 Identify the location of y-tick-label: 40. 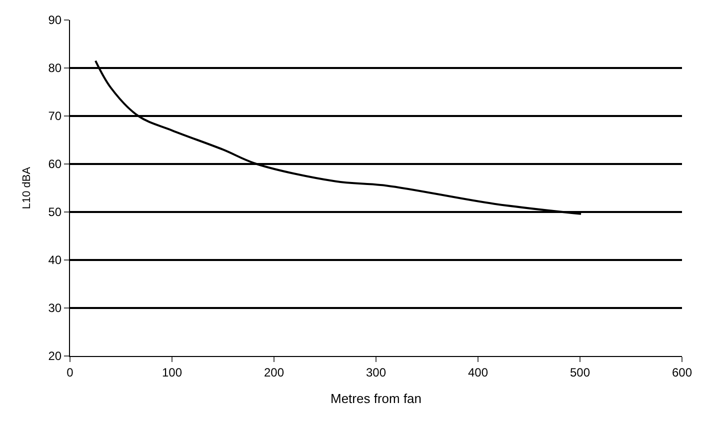
(55, 260).